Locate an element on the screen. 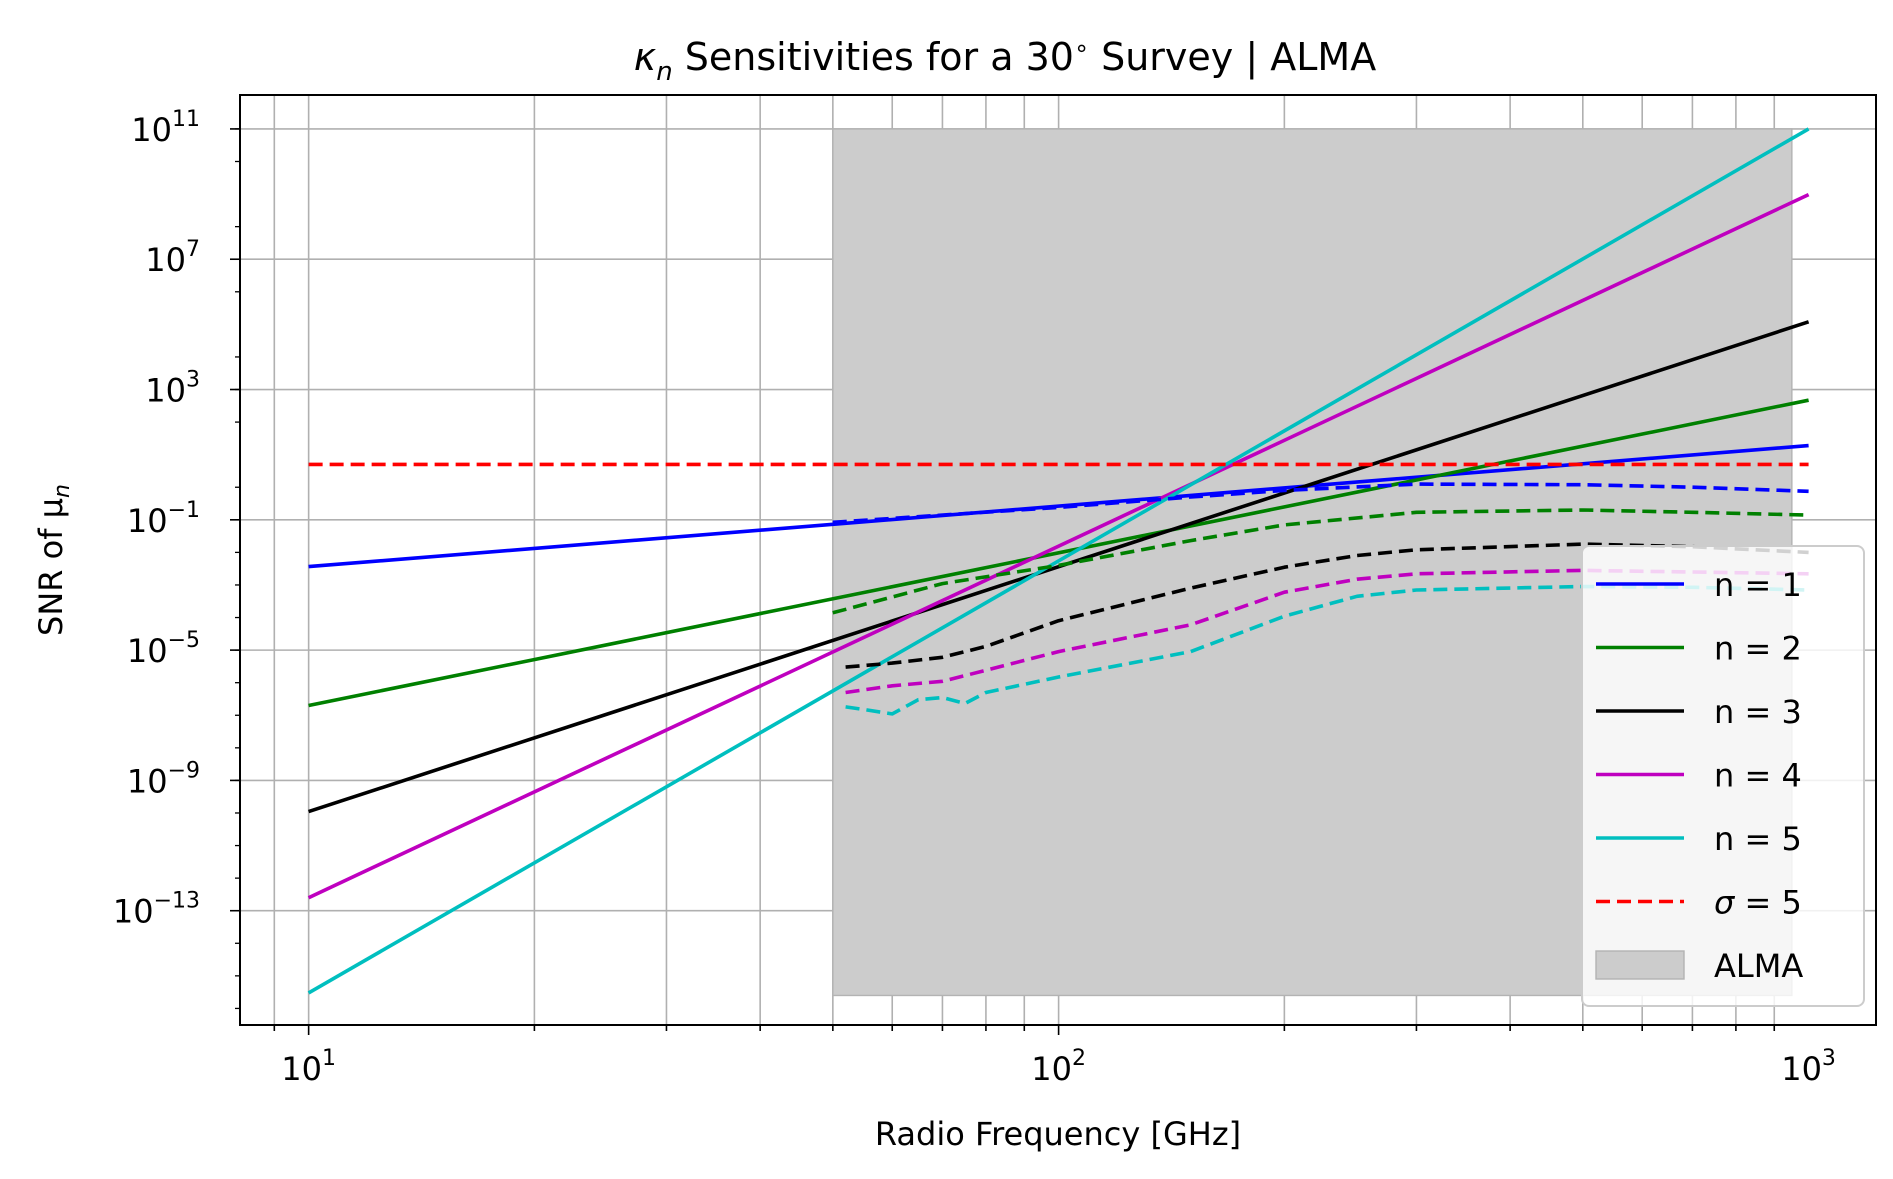 The image size is (1893, 1179). x-tick-label: 10¹ is located at coordinates (308, 1067).